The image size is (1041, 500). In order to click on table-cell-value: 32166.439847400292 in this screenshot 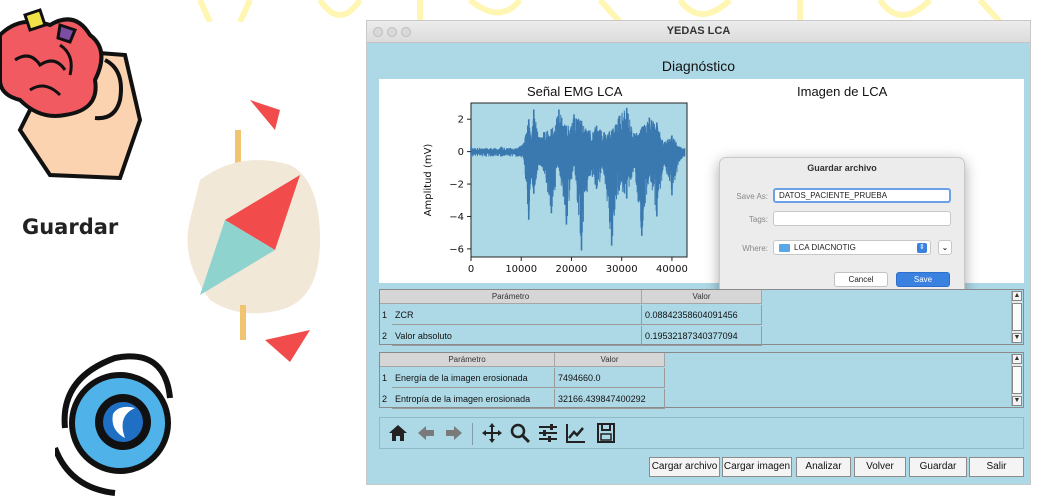, I will do `click(610, 399)`.